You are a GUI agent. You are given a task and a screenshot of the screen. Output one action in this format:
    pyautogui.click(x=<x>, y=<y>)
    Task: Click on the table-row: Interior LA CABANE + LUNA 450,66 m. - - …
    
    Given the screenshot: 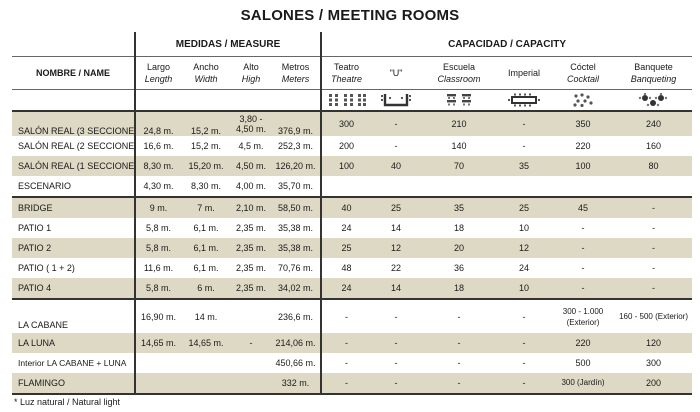 What is the action you would take?
    pyautogui.click(x=352, y=363)
    